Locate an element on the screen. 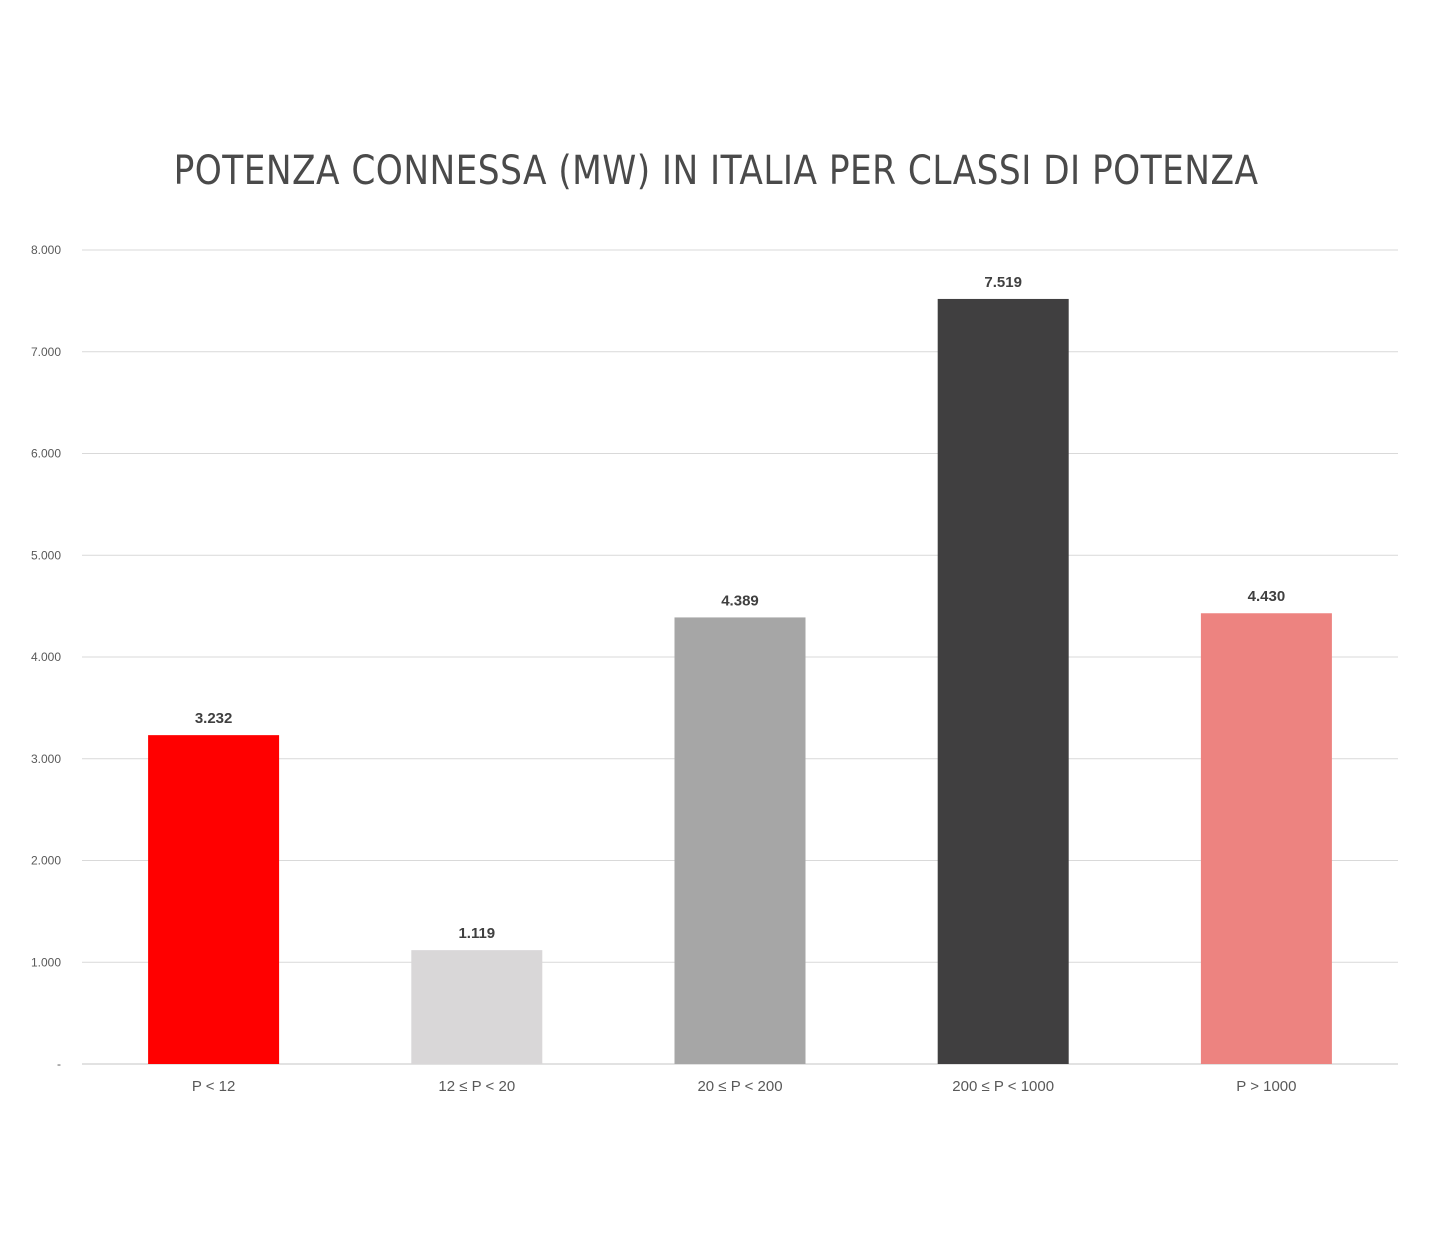 The height and width of the screenshot is (1260, 1440). y-tick-label: 8.000 is located at coordinates (46, 250).